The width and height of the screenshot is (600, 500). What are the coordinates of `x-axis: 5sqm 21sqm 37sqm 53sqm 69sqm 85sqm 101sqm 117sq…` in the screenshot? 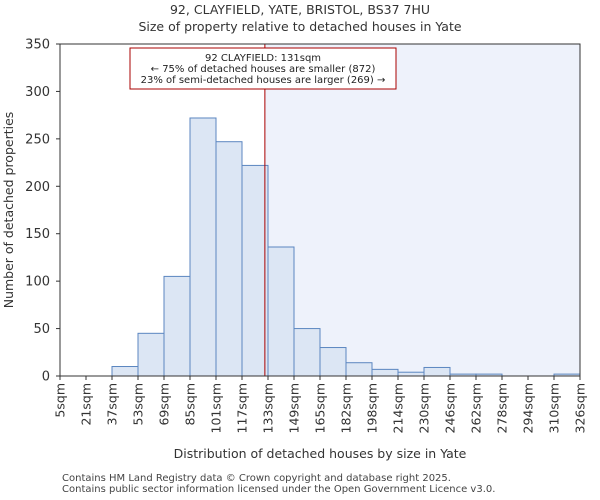 It's located at (320, 404).